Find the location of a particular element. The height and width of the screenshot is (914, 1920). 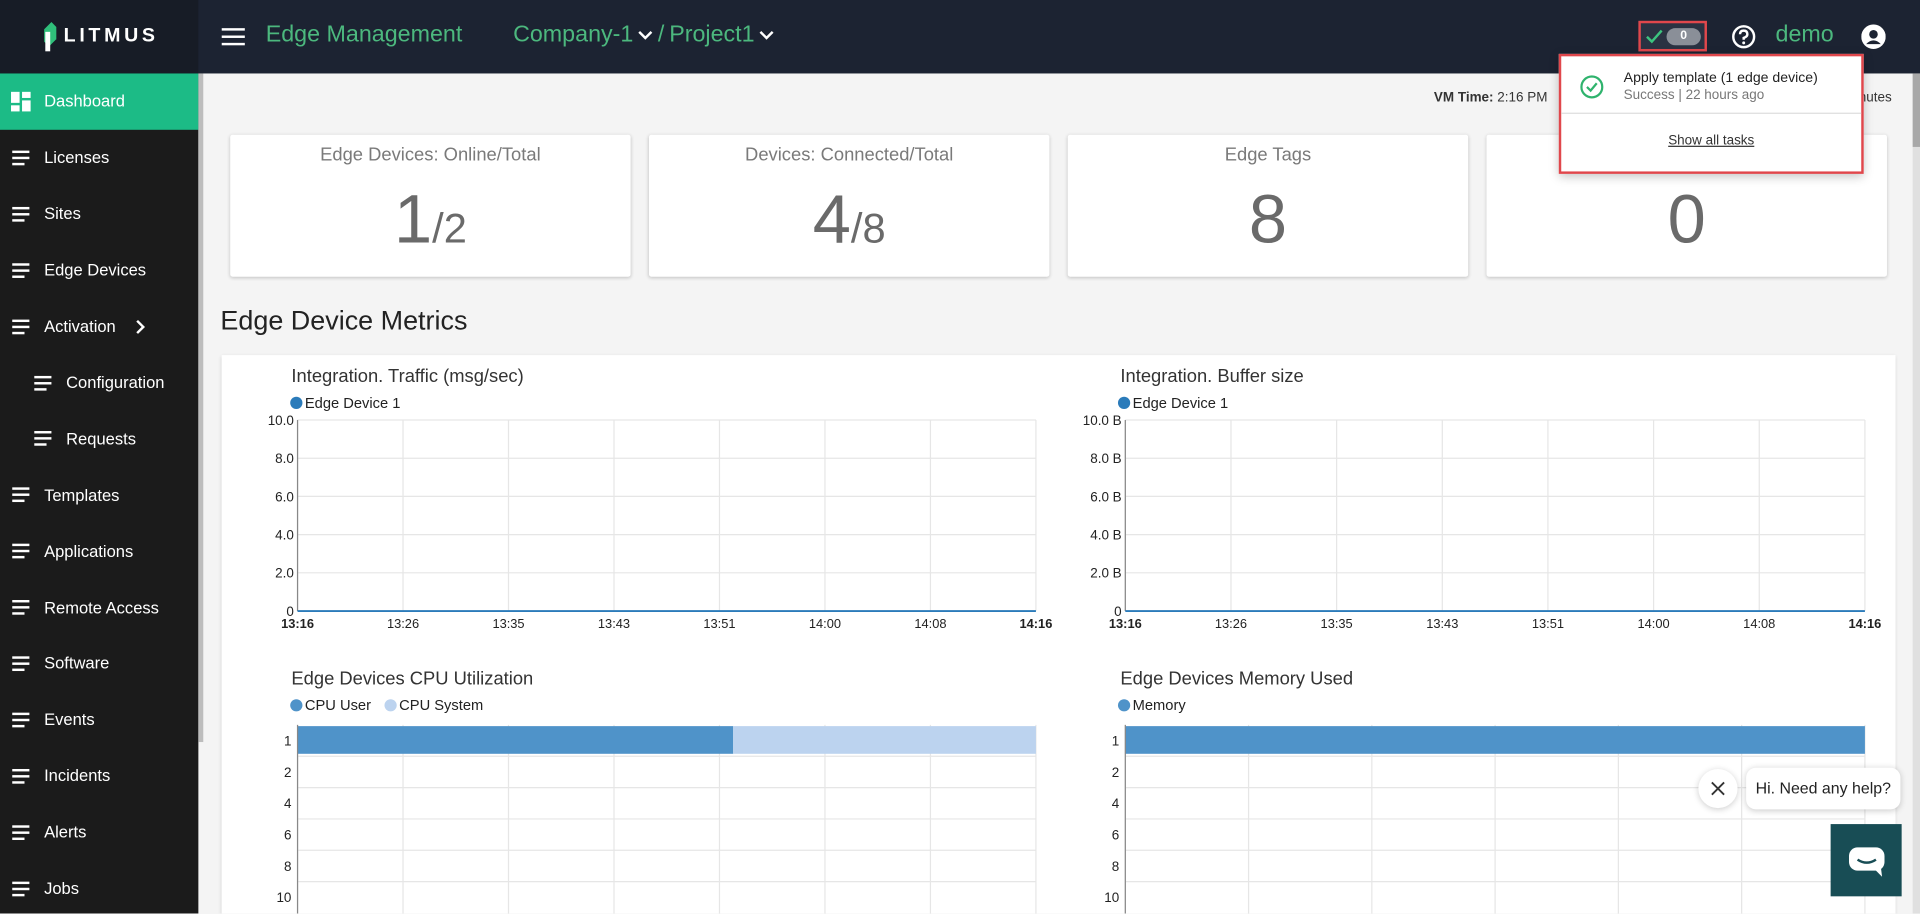

logo-text: LITMUS is located at coordinates (111, 36).